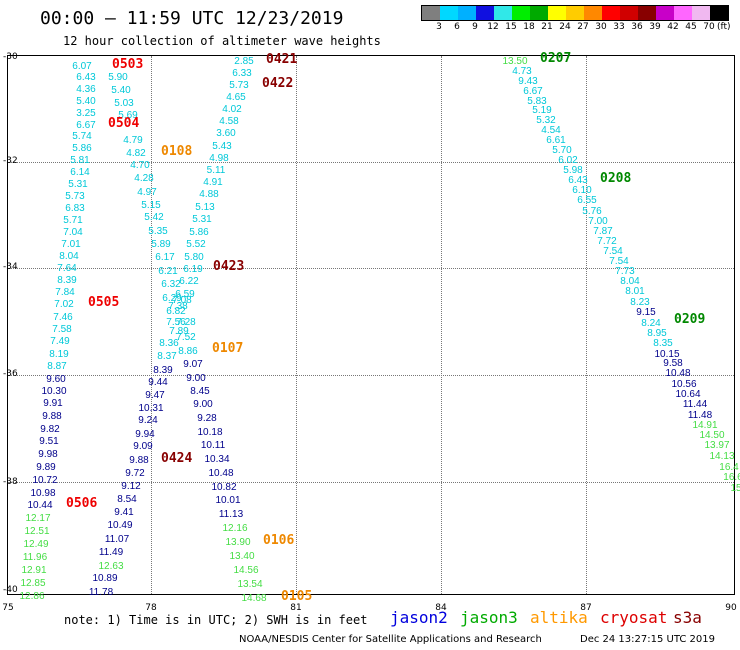 Image resolution: width=740 pixels, height=650 pixels. I want to click on lat-label: -30, so click(10, 57).